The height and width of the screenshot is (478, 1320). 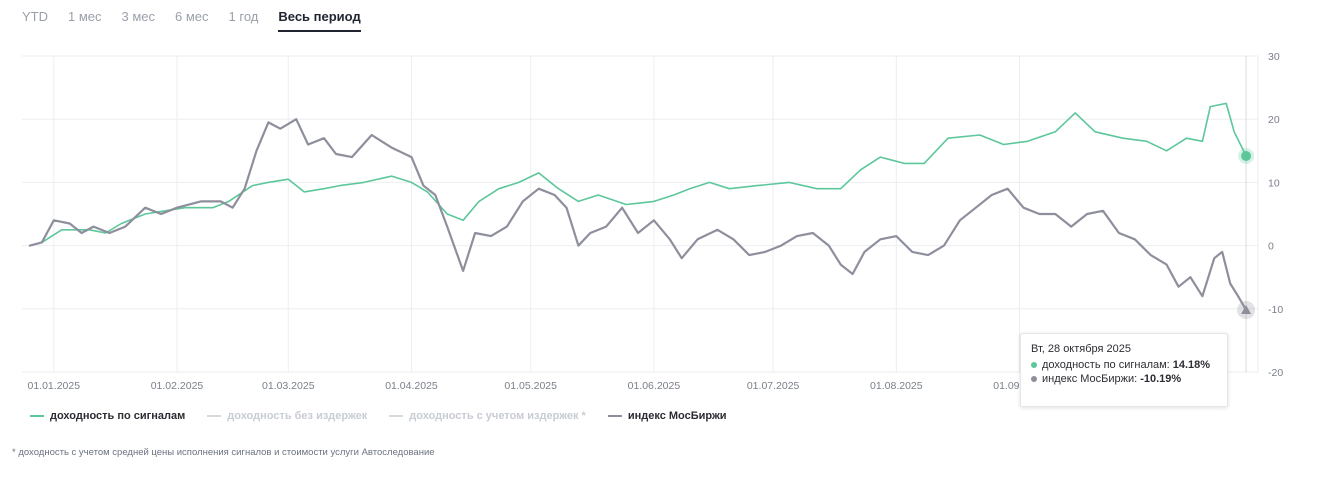 What do you see at coordinates (773, 386) in the screenshot?
I see `x-tick-label: 01.07.2025` at bounding box center [773, 386].